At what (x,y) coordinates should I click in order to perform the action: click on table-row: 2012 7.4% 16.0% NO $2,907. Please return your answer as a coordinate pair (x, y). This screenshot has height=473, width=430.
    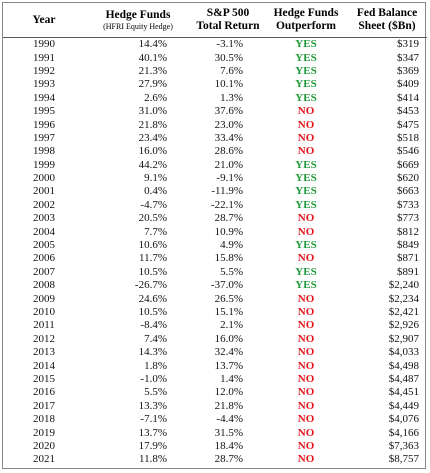
    Looking at the image, I should click on (215, 339).